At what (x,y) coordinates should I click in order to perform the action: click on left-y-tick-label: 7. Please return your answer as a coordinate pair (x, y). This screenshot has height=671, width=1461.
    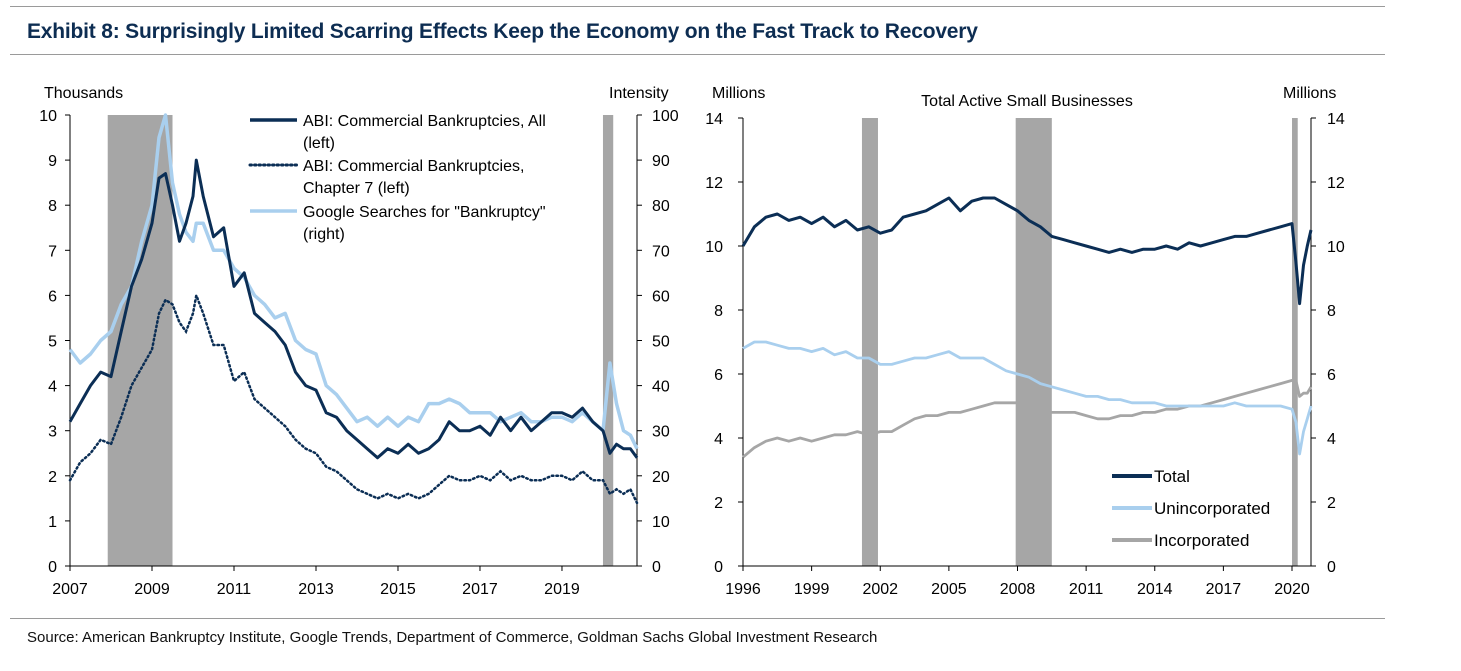
    Looking at the image, I should click on (52, 251).